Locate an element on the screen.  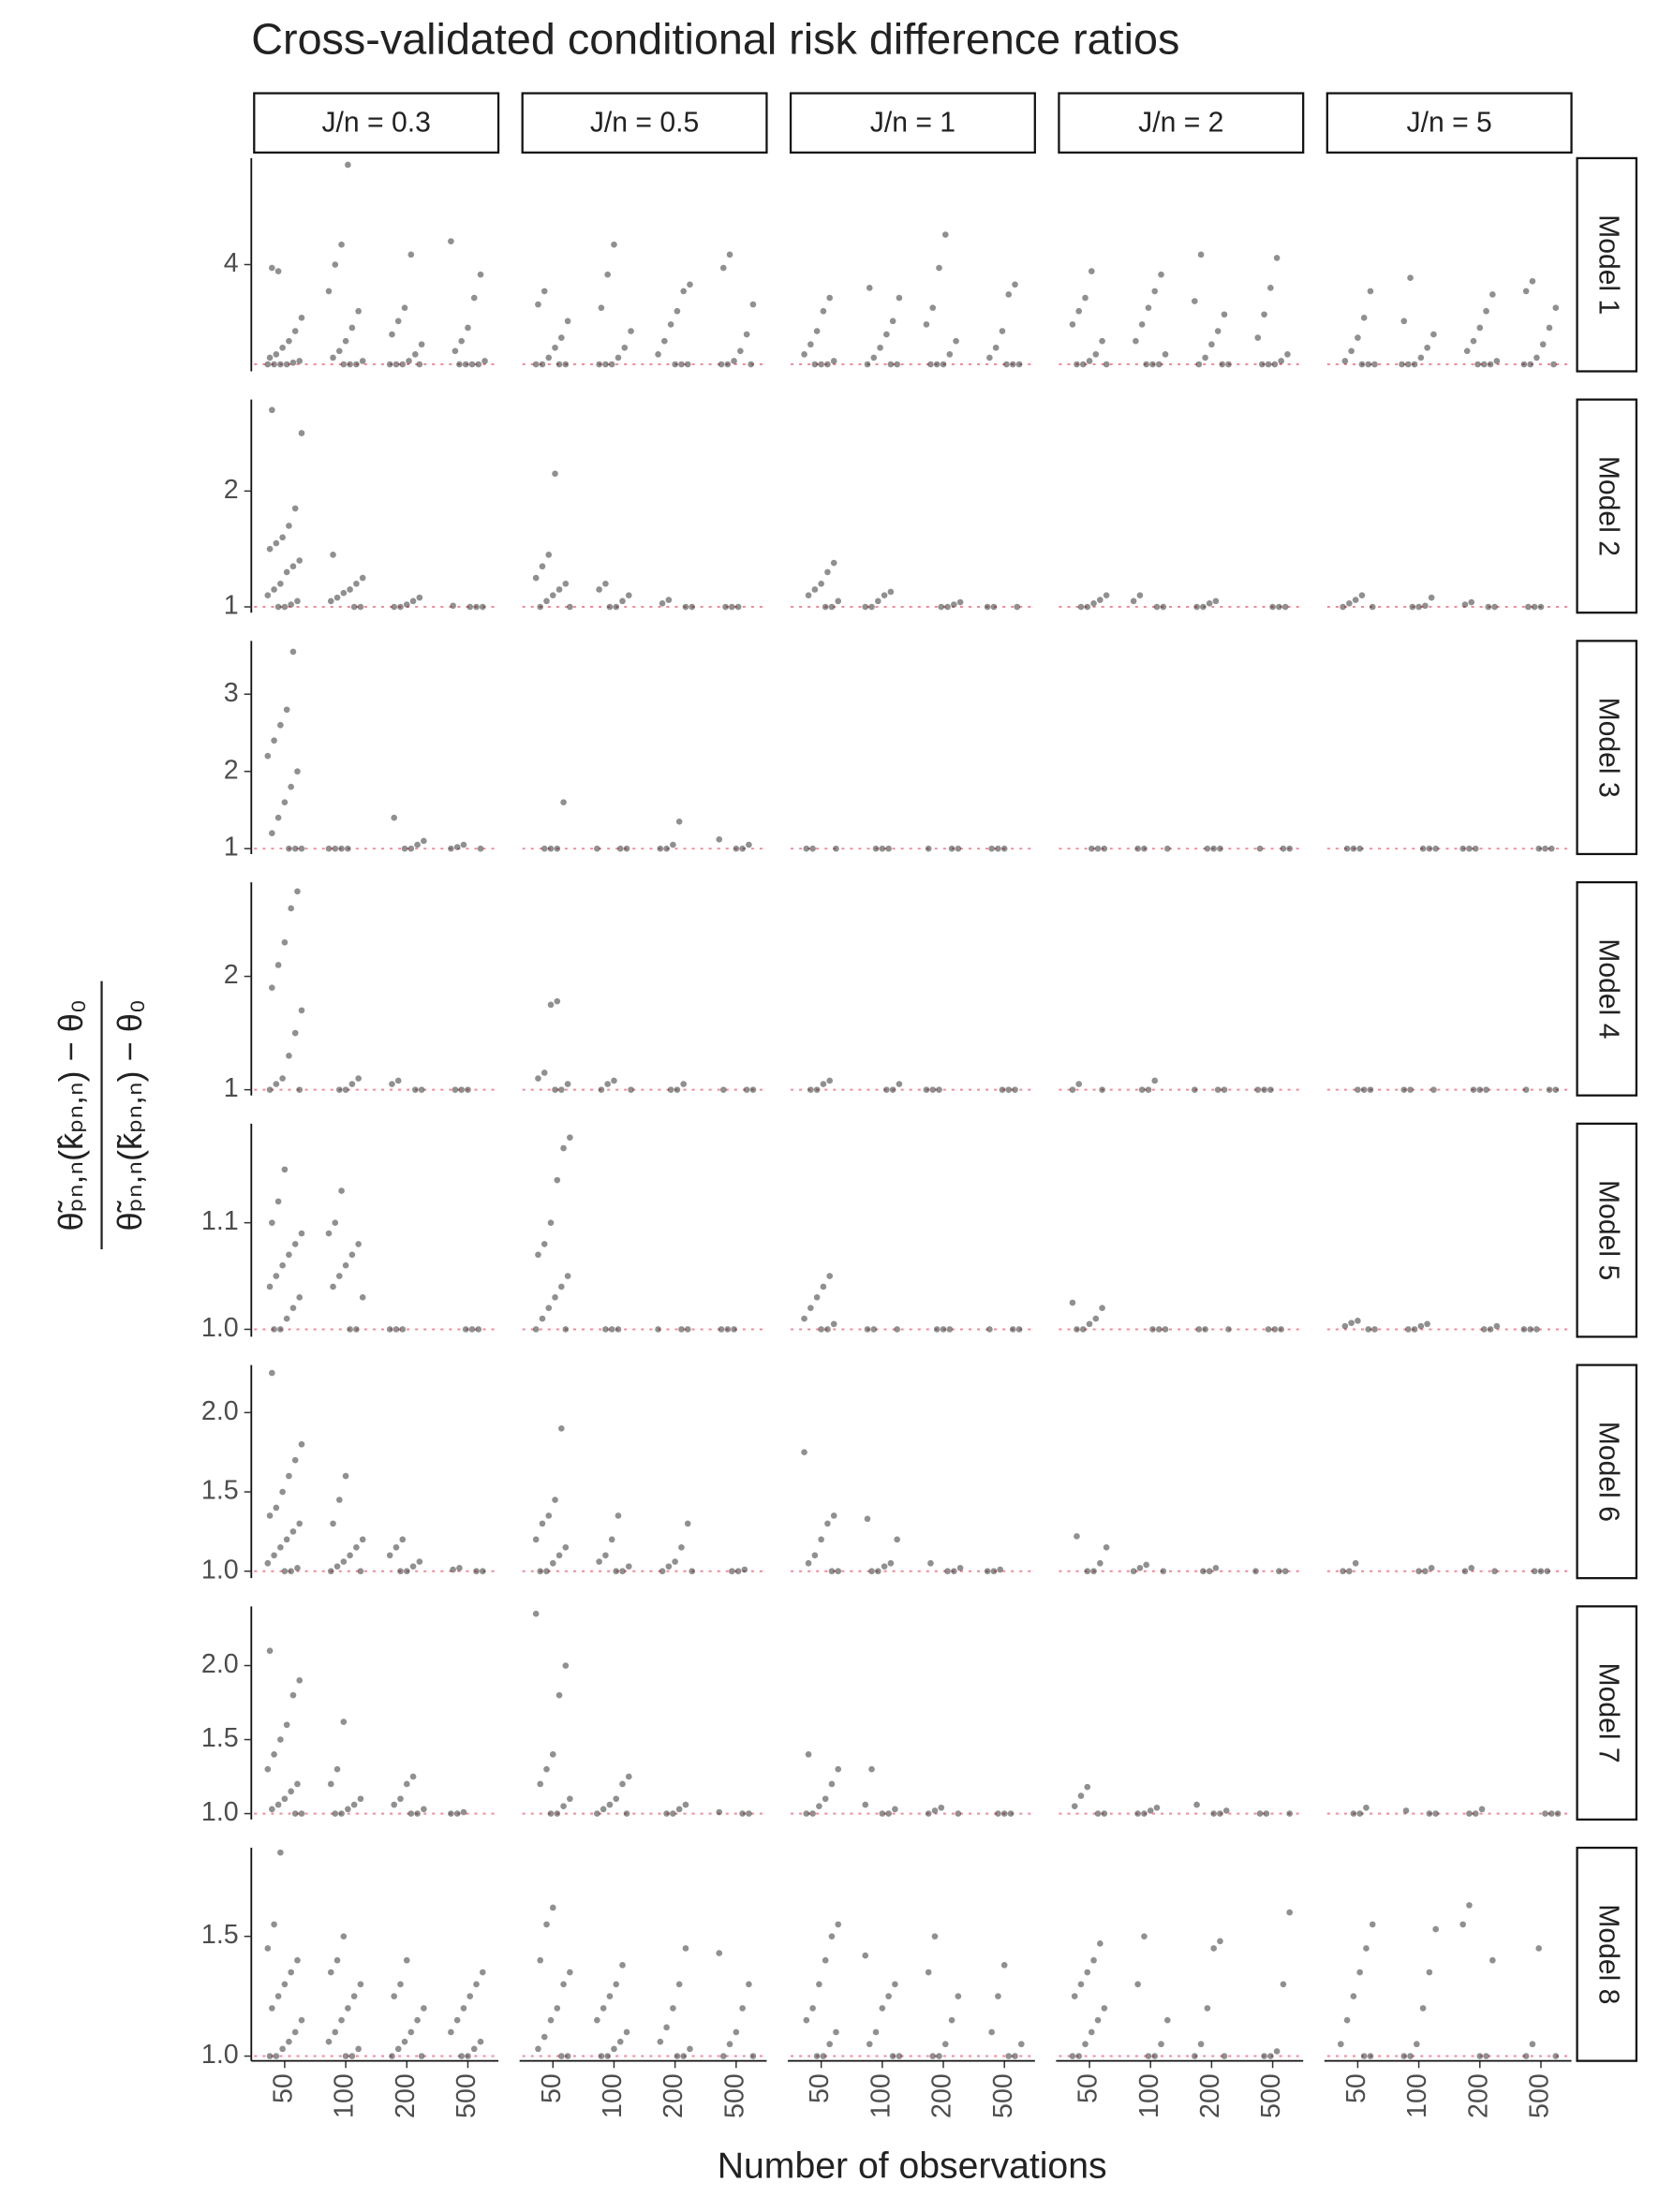
x-tick-label: 200 is located at coordinates (406, 2095).